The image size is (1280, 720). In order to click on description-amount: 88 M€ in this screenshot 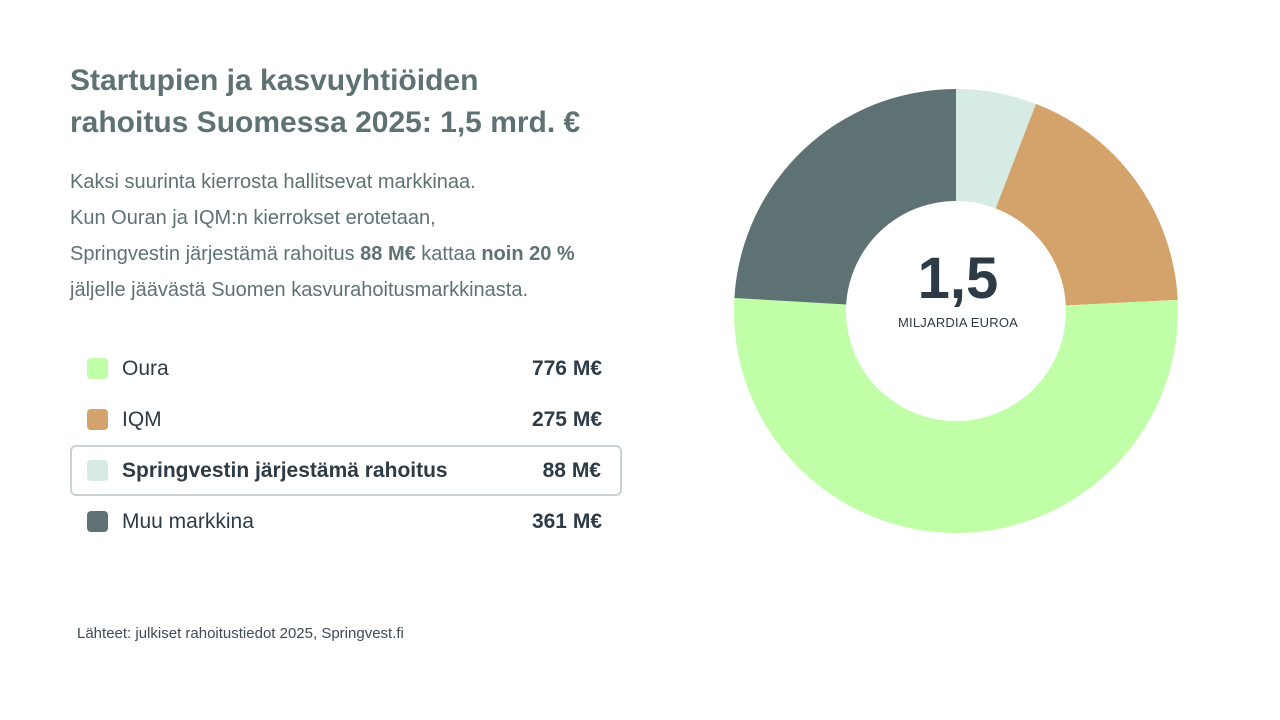, I will do `click(388, 254)`.